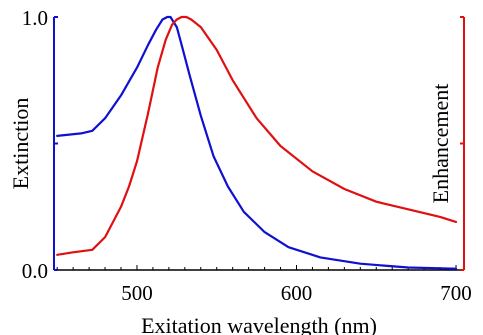  What do you see at coordinates (35, 18) in the screenshot?
I see `y-tick-label-left: 1.0` at bounding box center [35, 18].